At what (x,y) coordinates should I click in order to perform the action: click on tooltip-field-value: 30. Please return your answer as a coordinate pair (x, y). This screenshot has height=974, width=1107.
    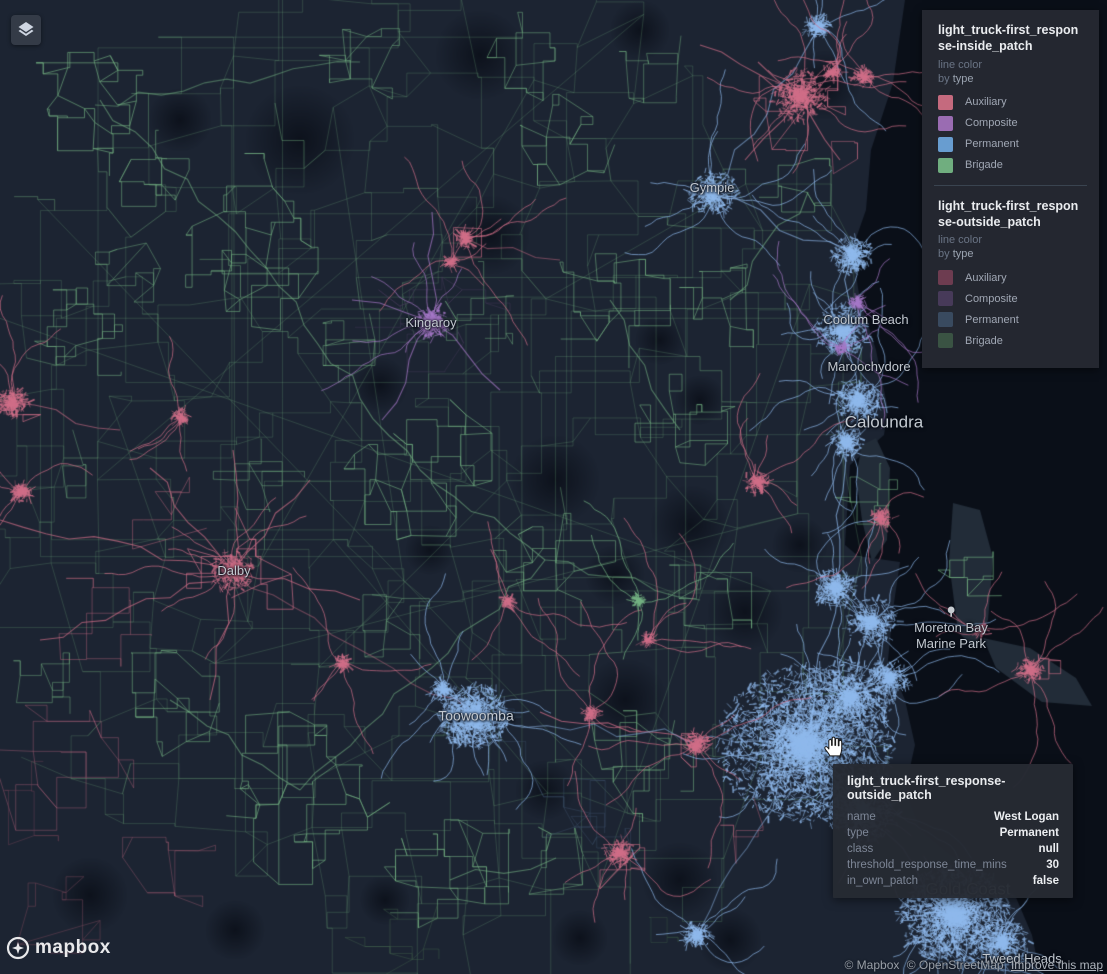
    Looking at the image, I should click on (1052, 865).